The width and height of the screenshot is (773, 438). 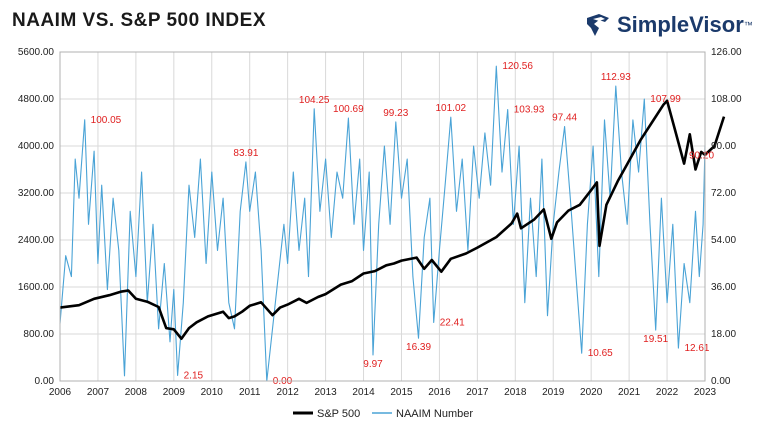 What do you see at coordinates (598, 25) in the screenshot?
I see `eagle-icon` at bounding box center [598, 25].